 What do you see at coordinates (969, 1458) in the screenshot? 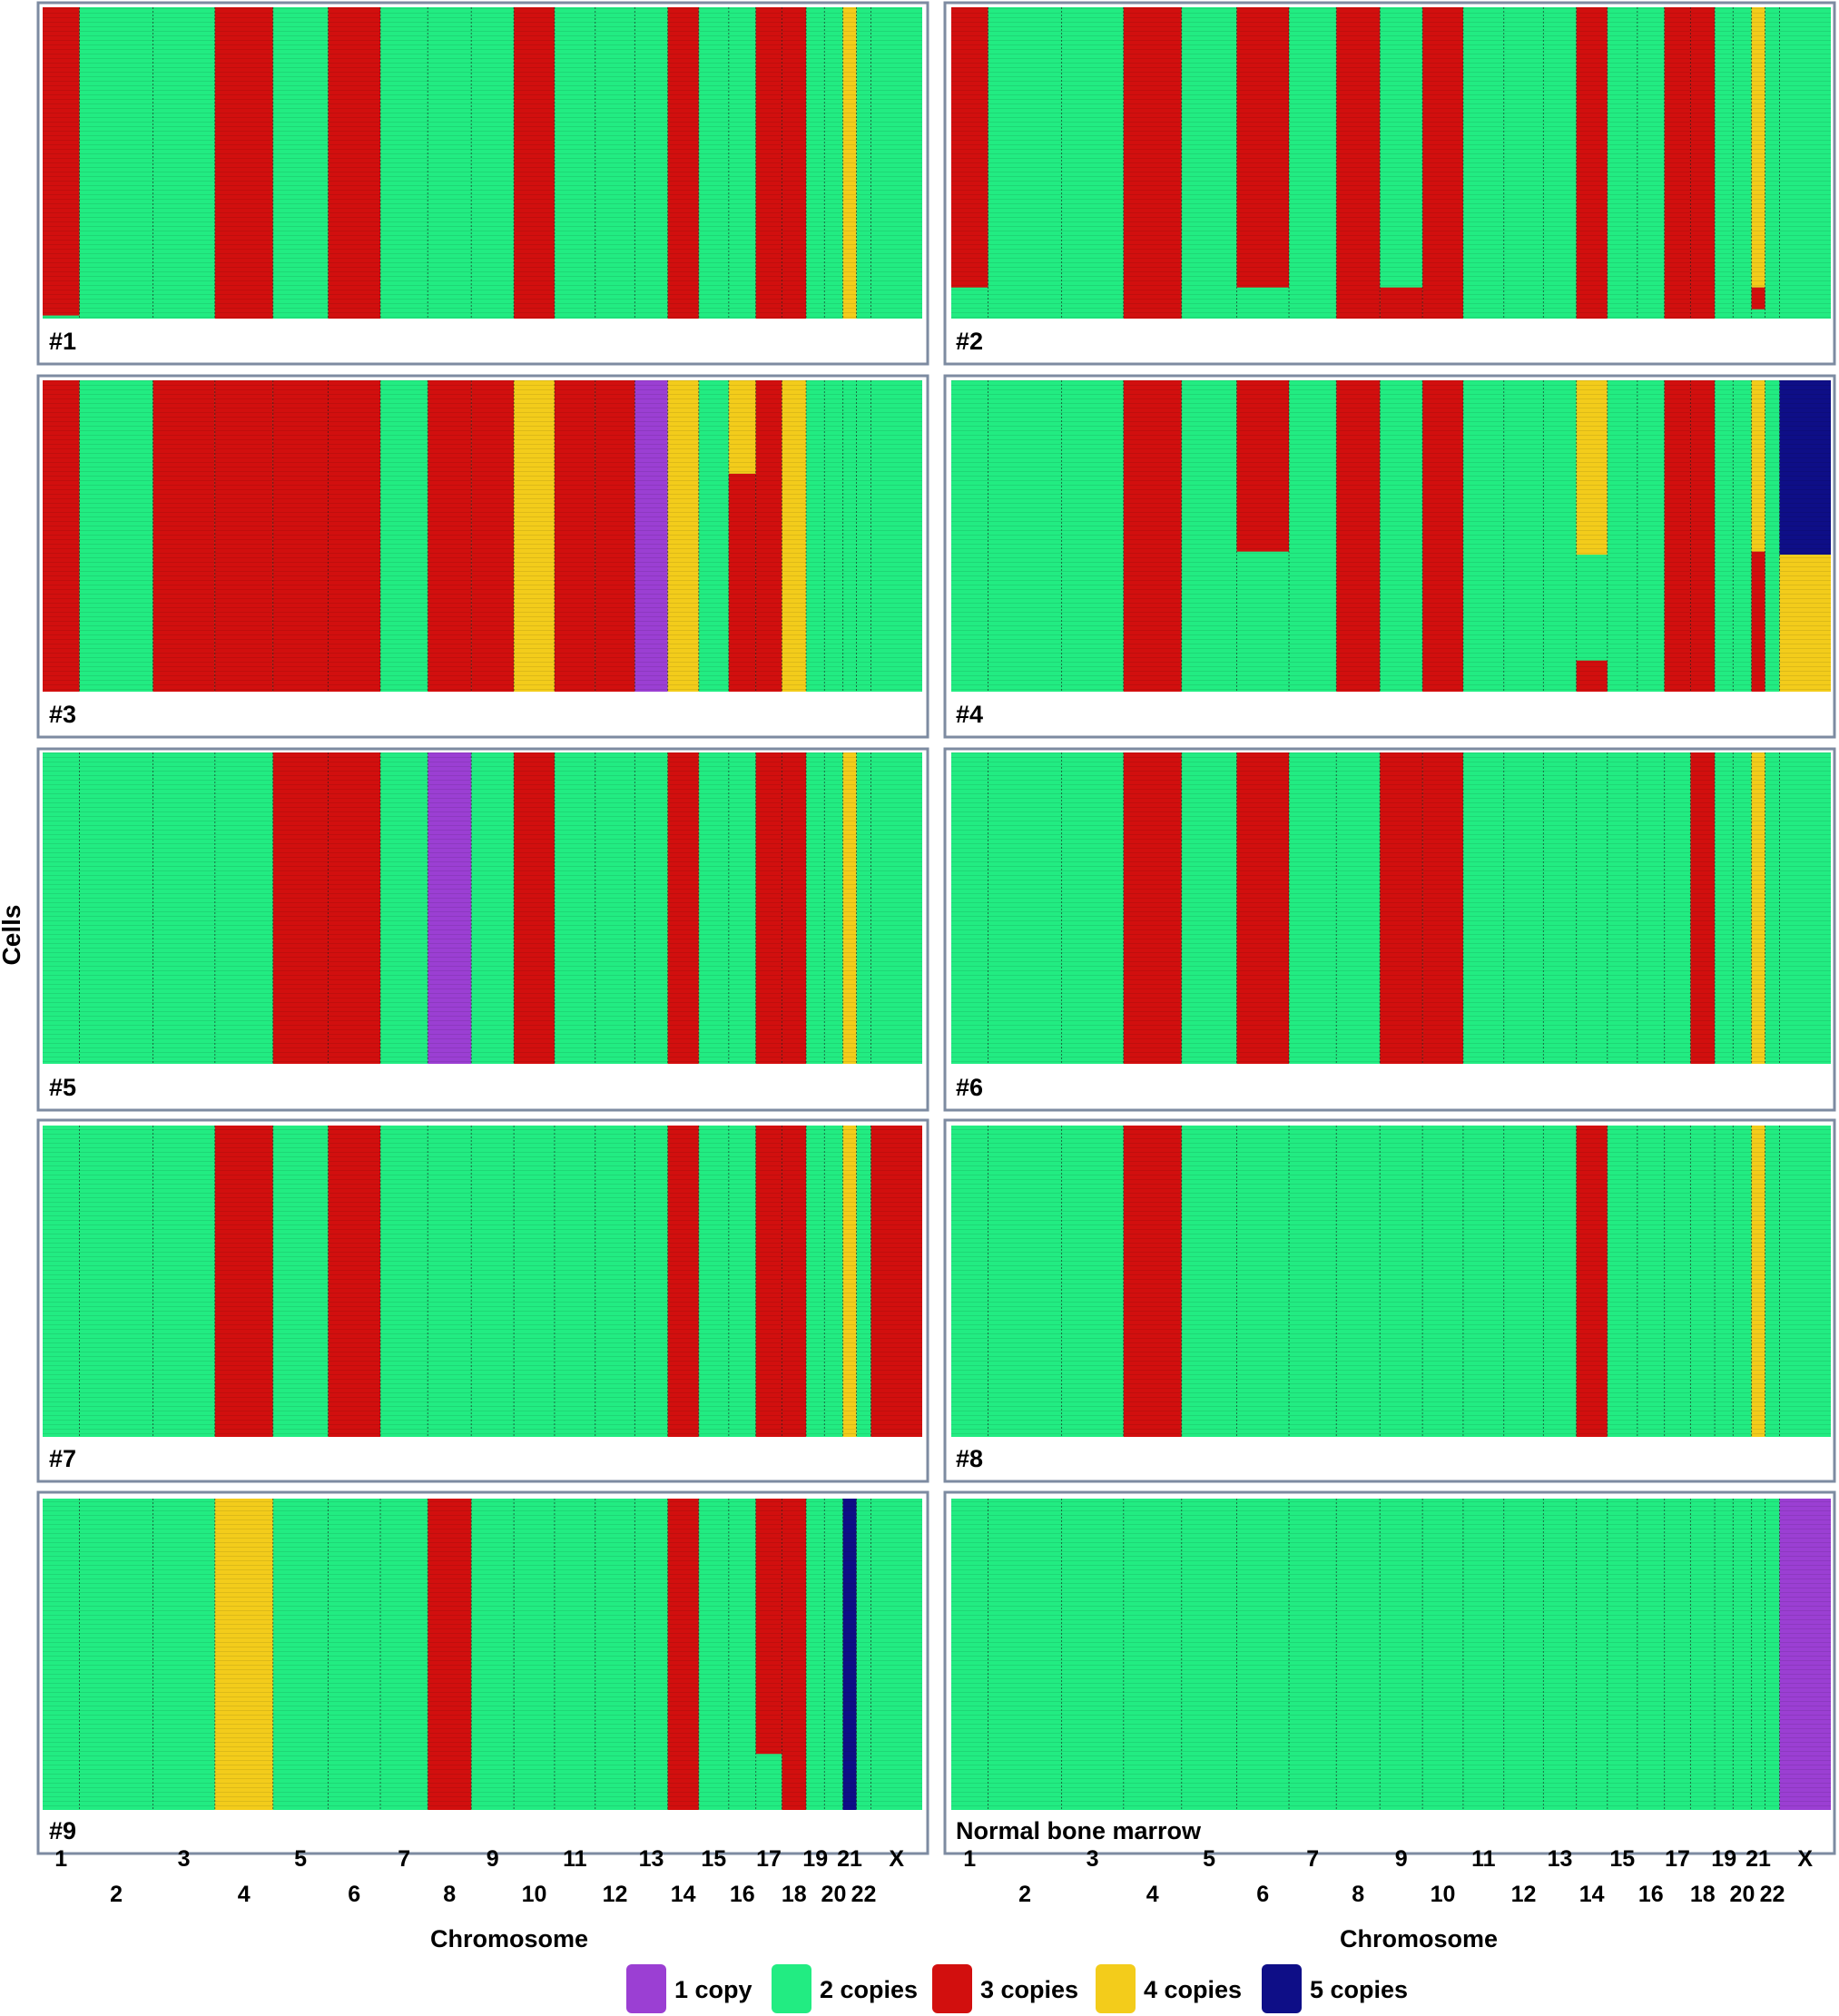
I see `panel-title: #8` at bounding box center [969, 1458].